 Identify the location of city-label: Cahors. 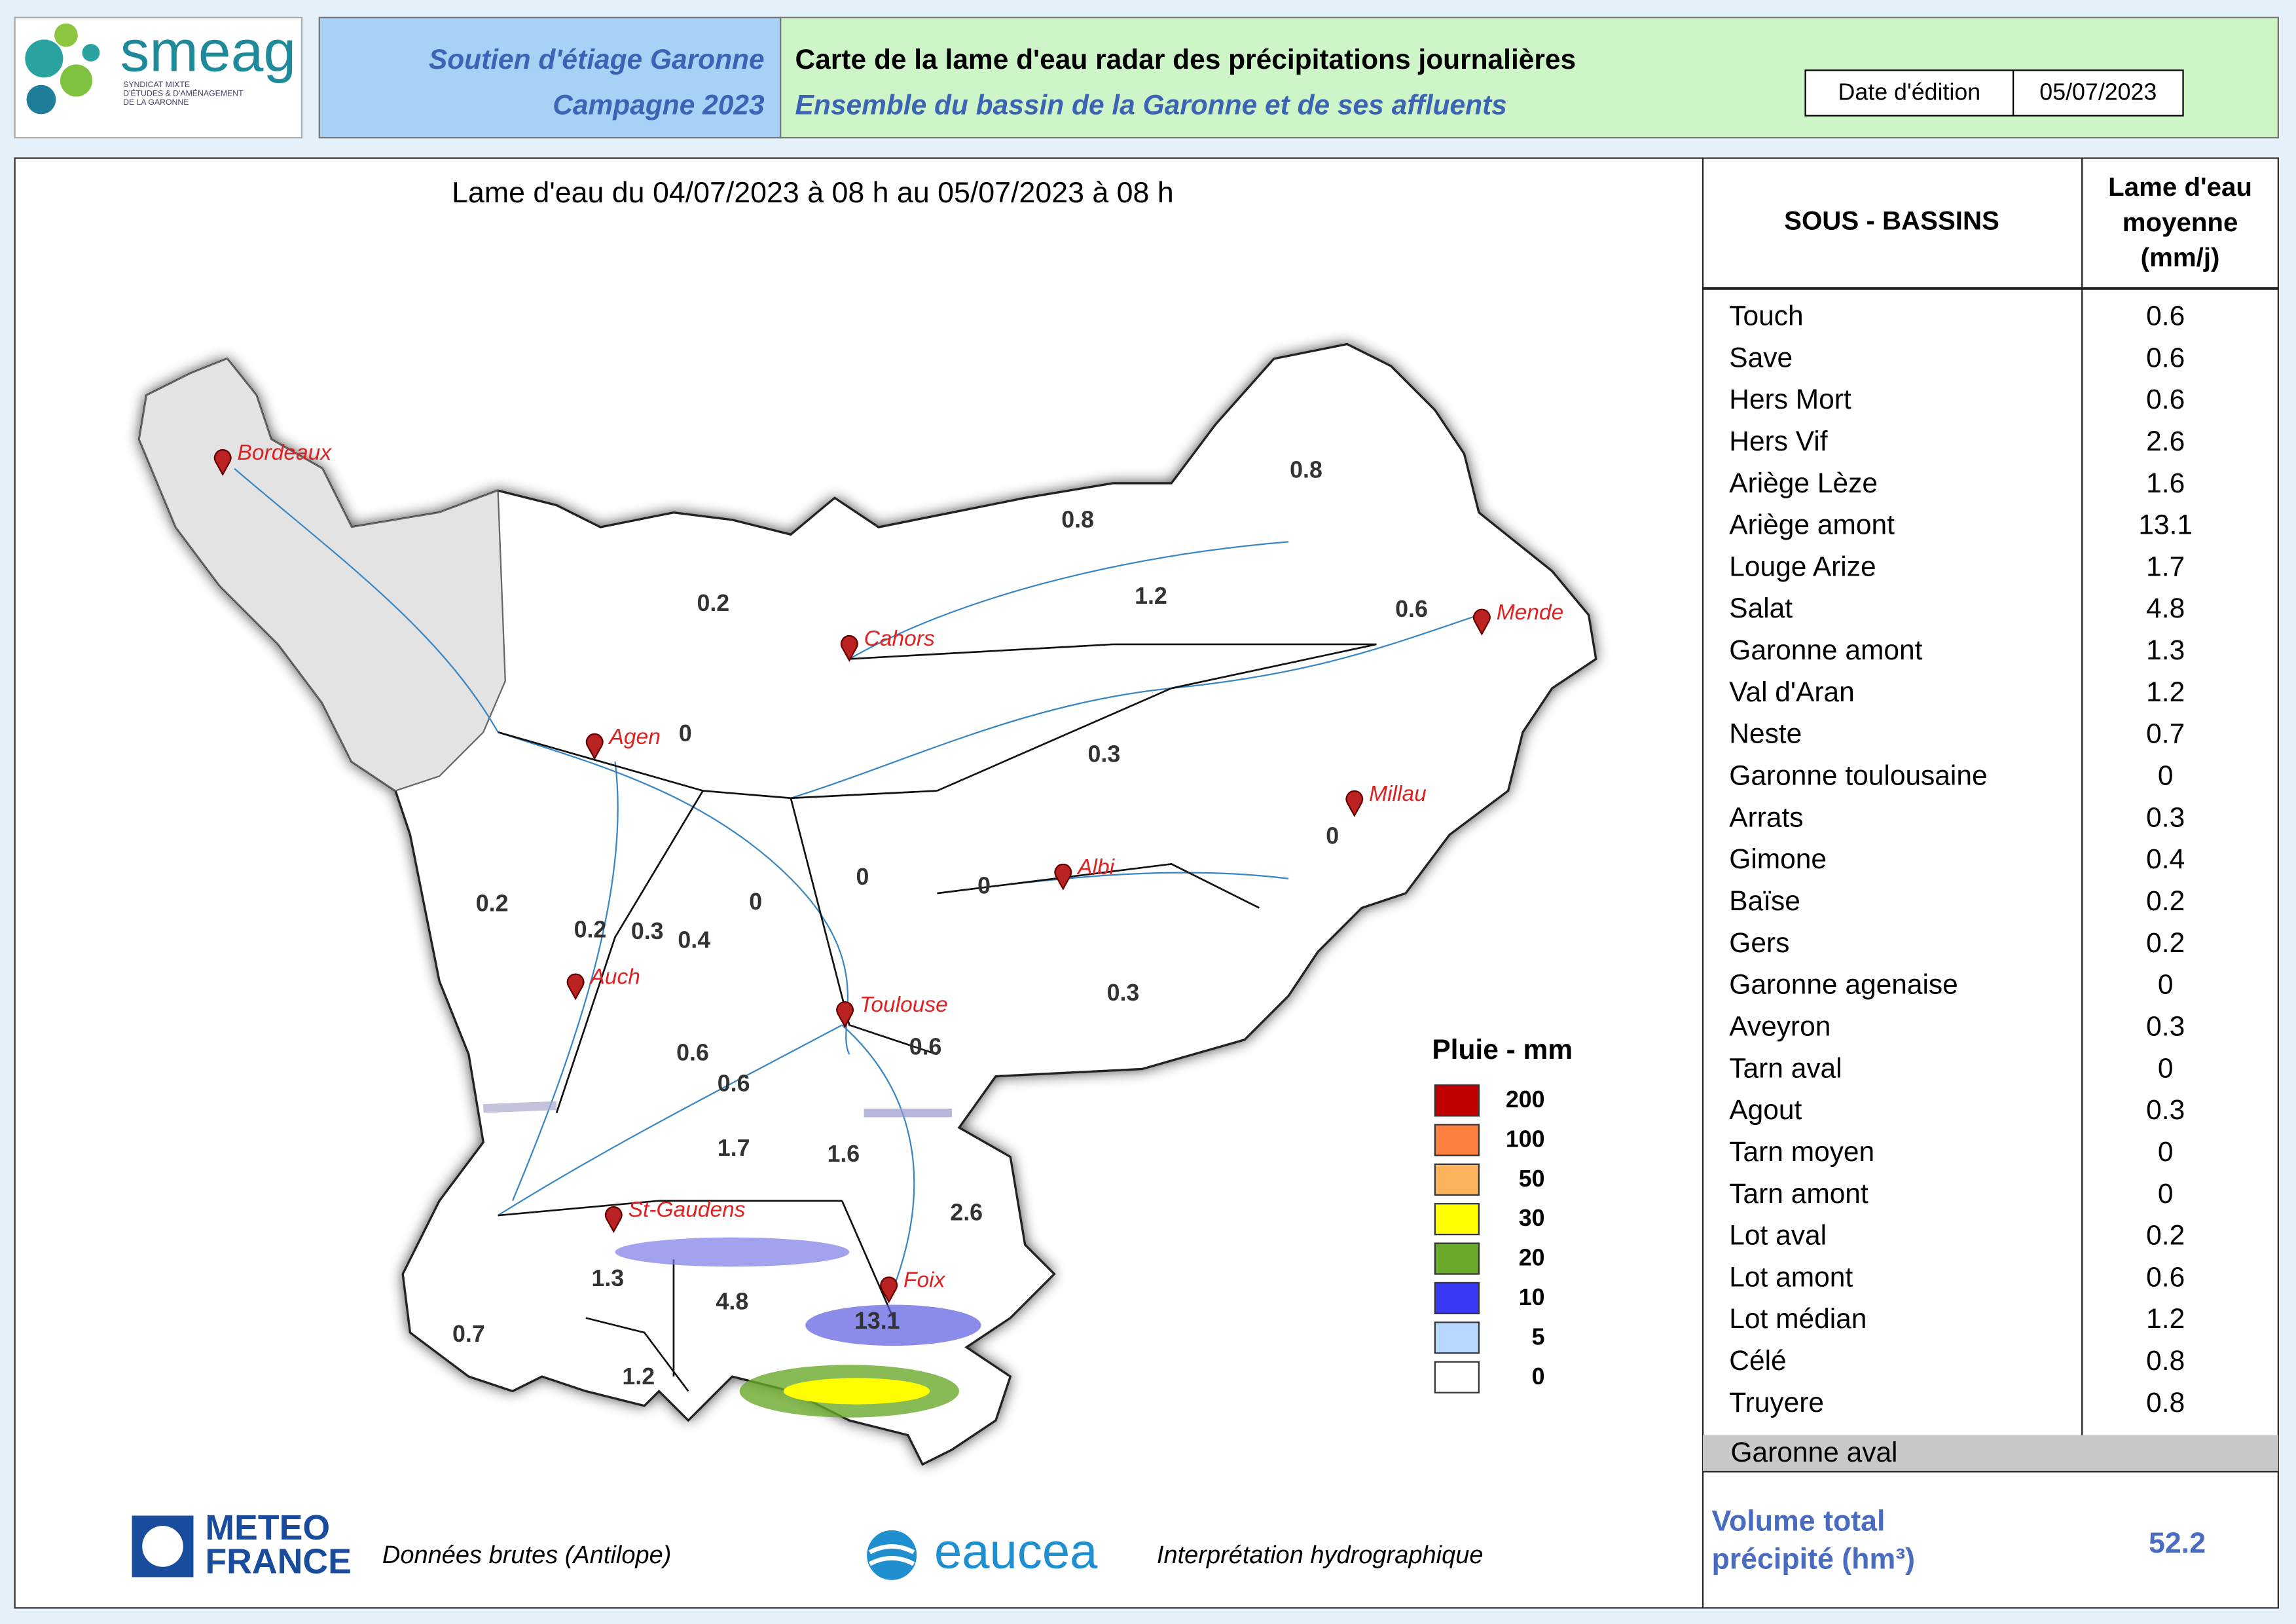
(899, 639).